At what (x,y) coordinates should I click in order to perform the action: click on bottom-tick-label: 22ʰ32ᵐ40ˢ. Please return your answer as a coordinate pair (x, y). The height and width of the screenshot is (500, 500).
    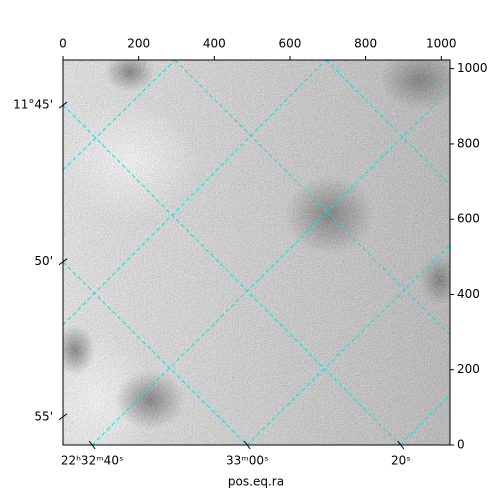
    Looking at the image, I should click on (92, 461).